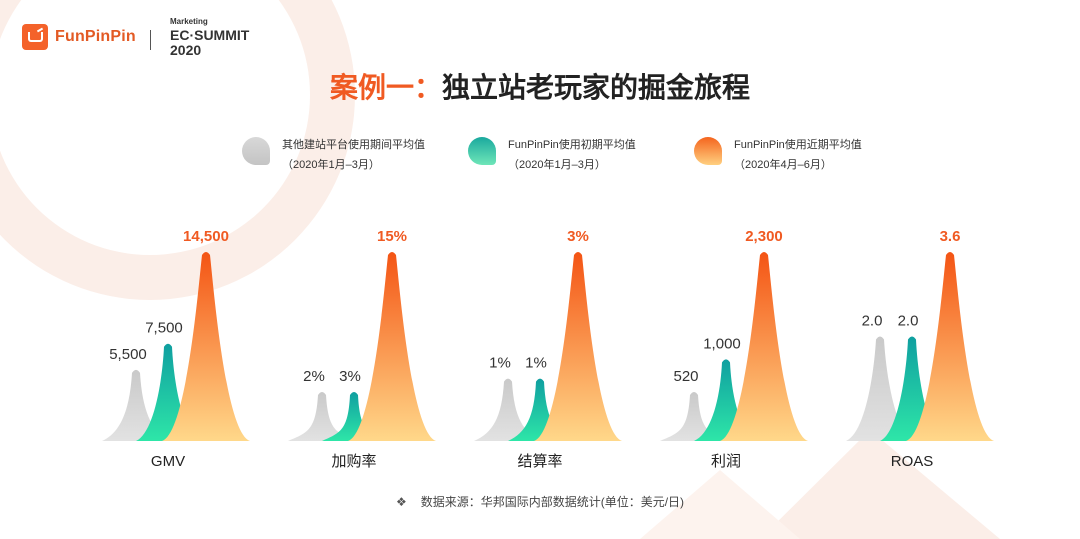 This screenshot has width=1080, height=539. I want to click on legend-item-other: 其他建站平台使用期间平均值 （2020年1月–3月）, so click(333, 155).